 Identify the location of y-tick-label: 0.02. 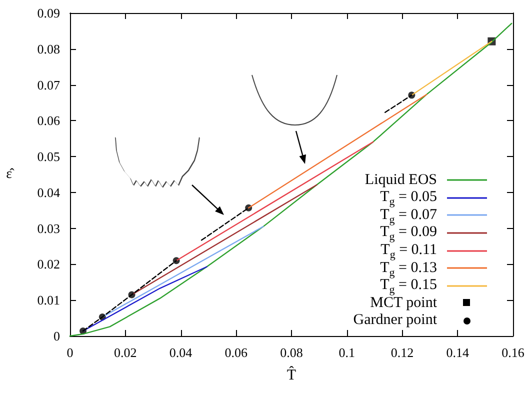
(48, 264).